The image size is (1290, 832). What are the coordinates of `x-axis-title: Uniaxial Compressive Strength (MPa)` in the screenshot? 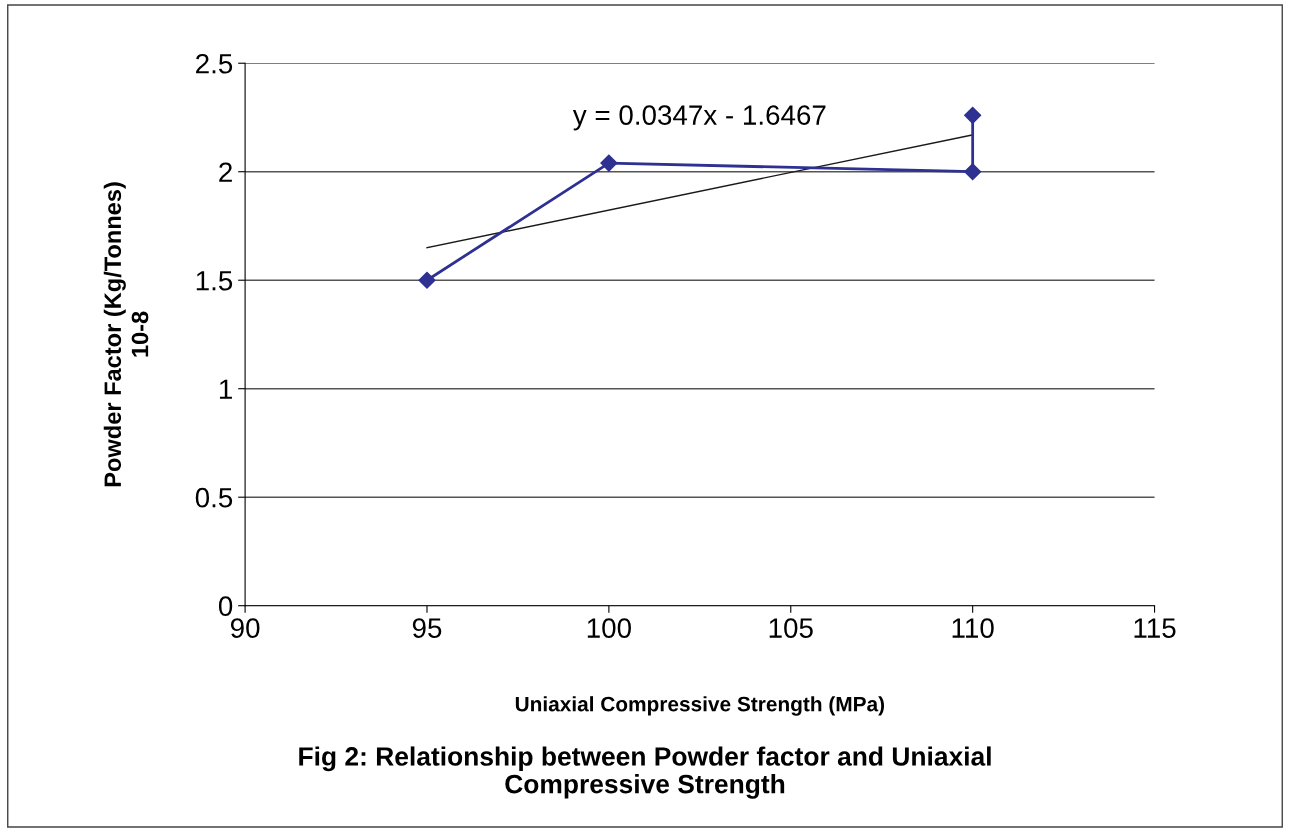 It's located at (700, 706).